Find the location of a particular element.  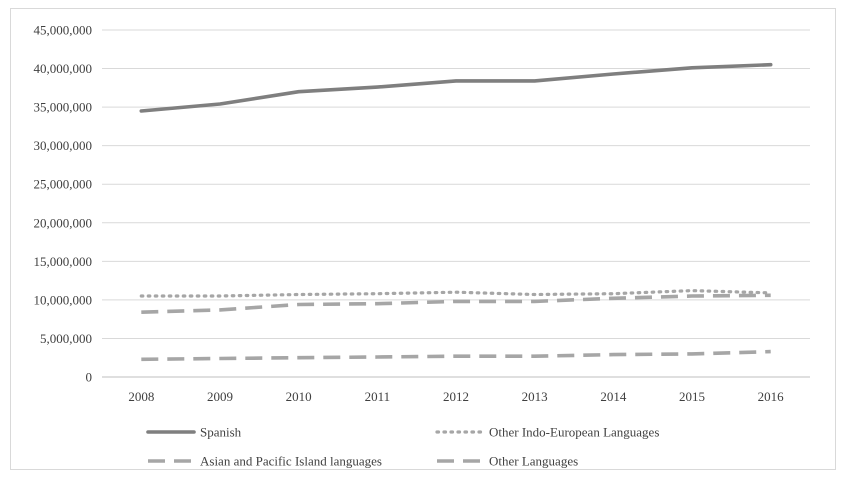

x-tick-label: 2013 is located at coordinates (535, 396).